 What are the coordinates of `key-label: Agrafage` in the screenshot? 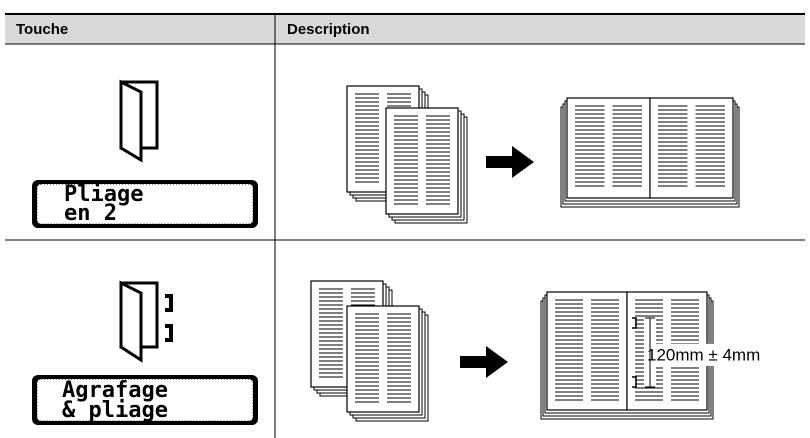 It's located at (115, 390).